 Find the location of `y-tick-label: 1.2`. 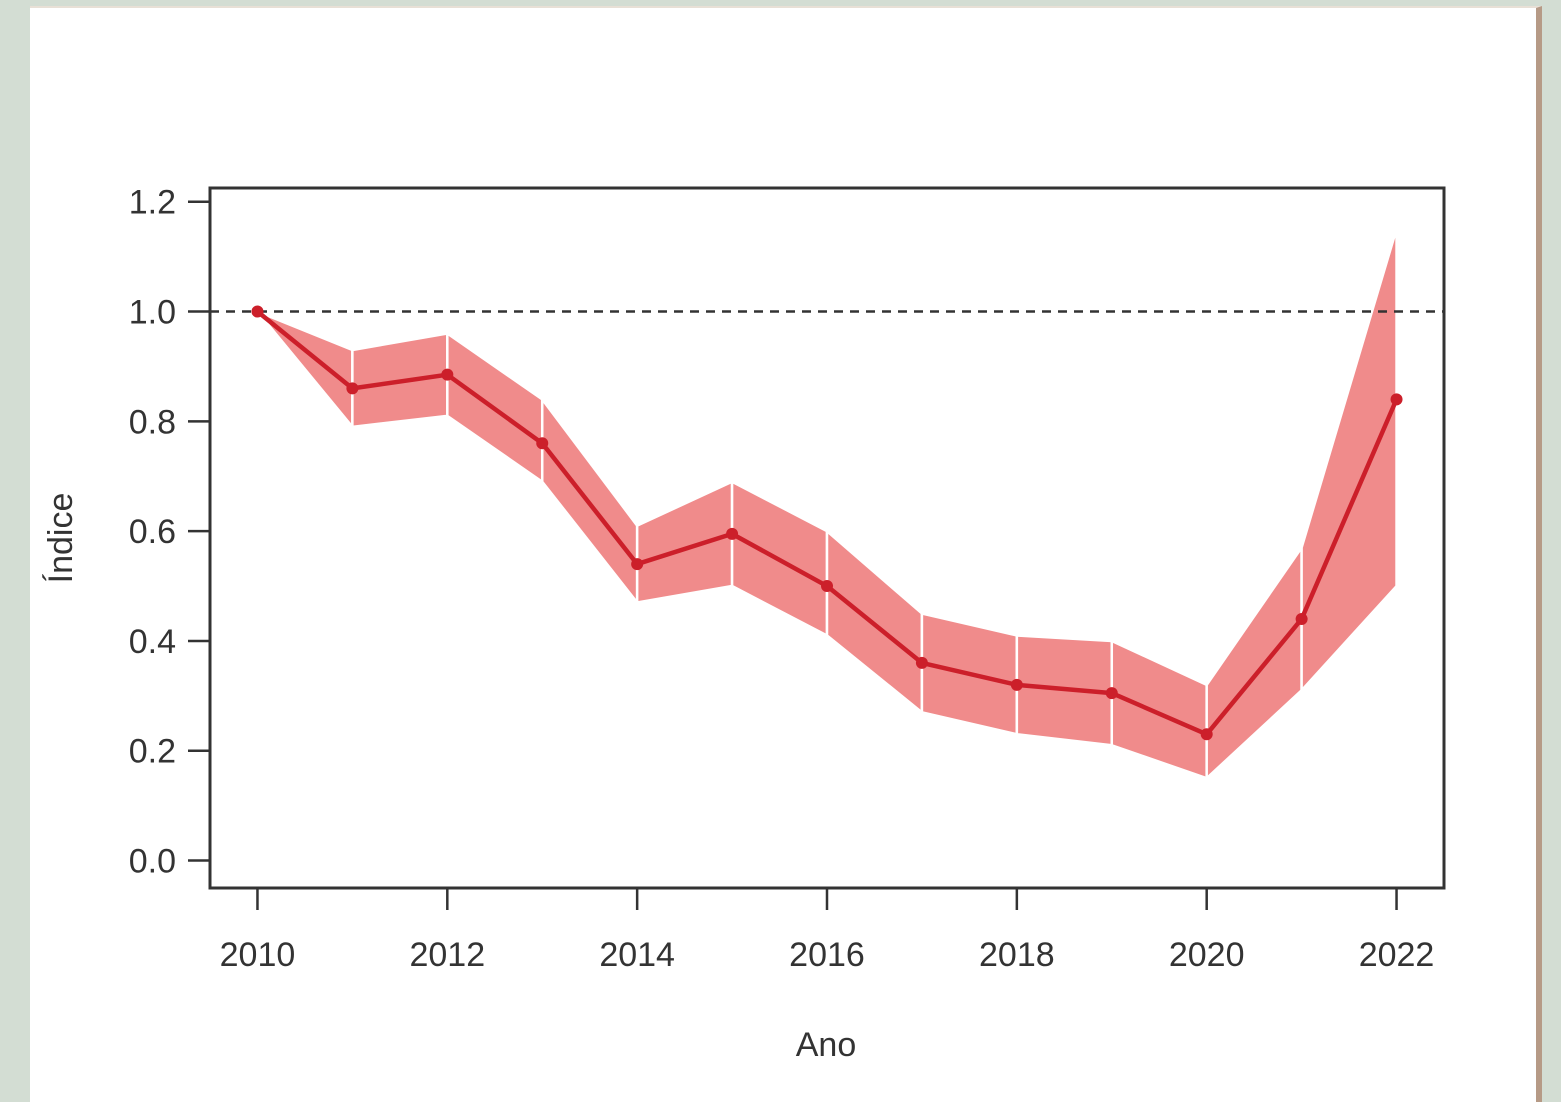

y-tick-label: 1.2 is located at coordinates (152, 203).